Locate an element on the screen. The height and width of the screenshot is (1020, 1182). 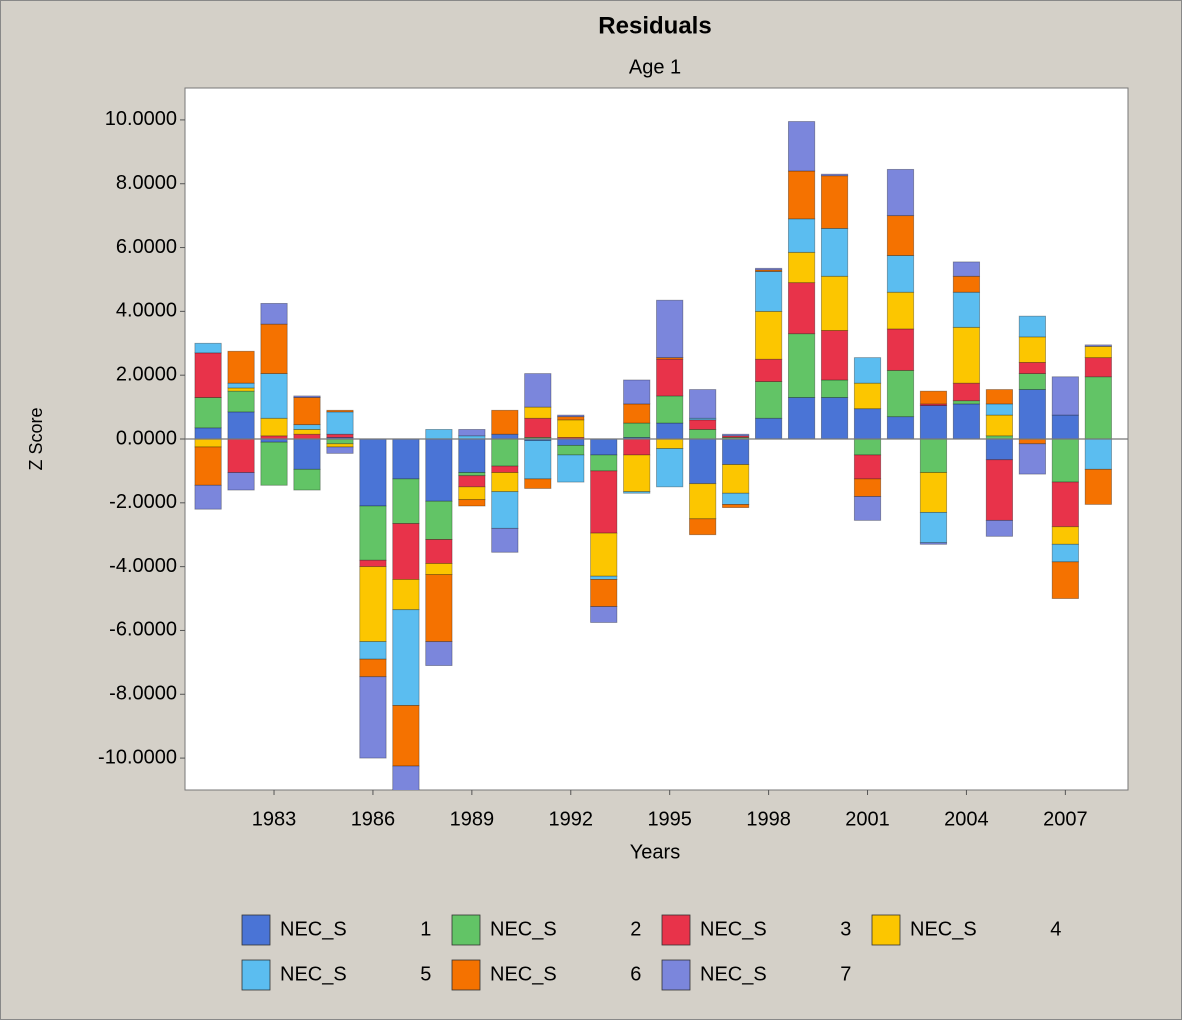
legend-label: NEC_S 7 is located at coordinates (775, 974).